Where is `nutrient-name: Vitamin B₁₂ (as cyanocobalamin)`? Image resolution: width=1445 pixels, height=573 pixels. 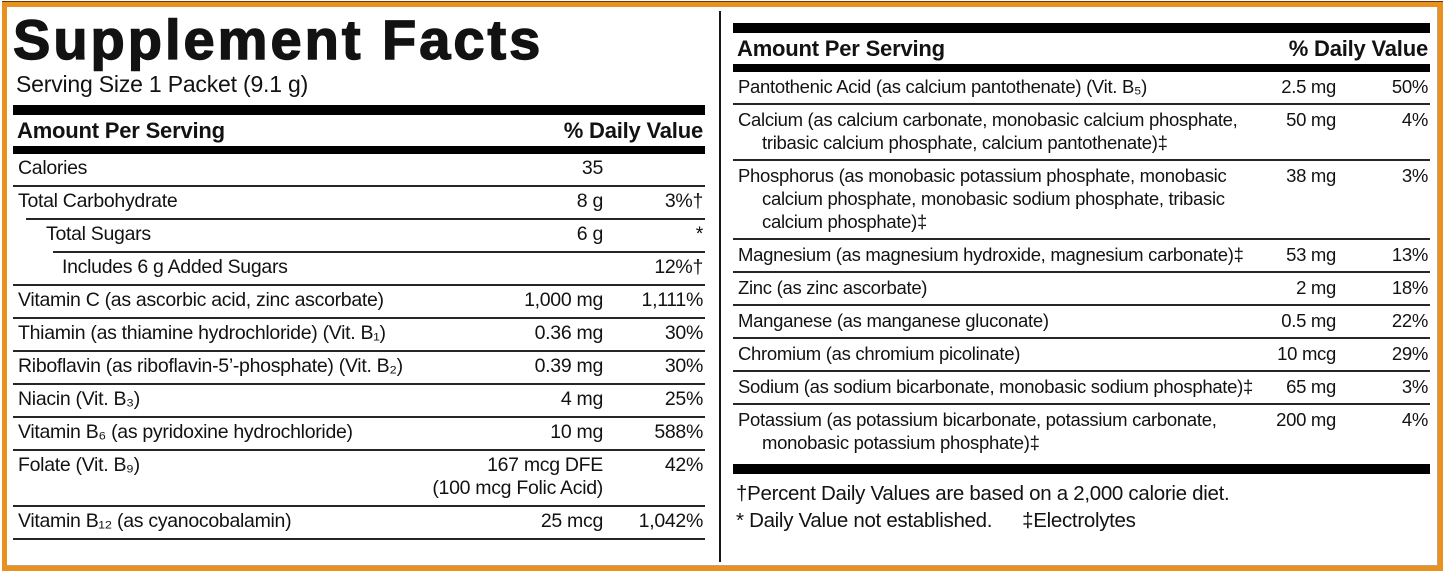 nutrient-name: Vitamin B₁₂ (as cyanocobalamin) is located at coordinates (155, 521).